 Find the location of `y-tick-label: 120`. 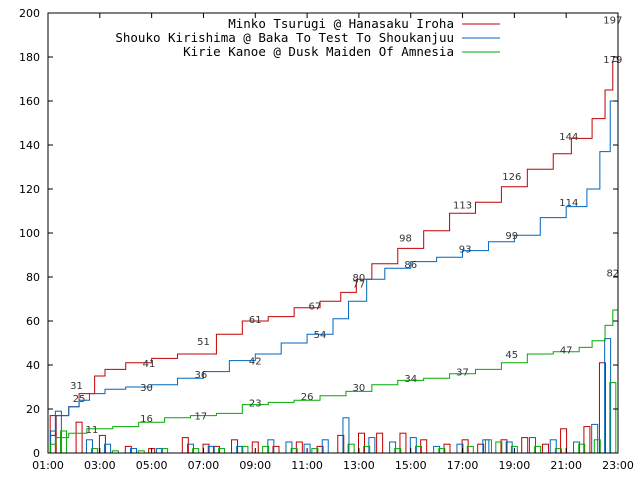

y-tick-label: 120 is located at coordinates (29, 189).